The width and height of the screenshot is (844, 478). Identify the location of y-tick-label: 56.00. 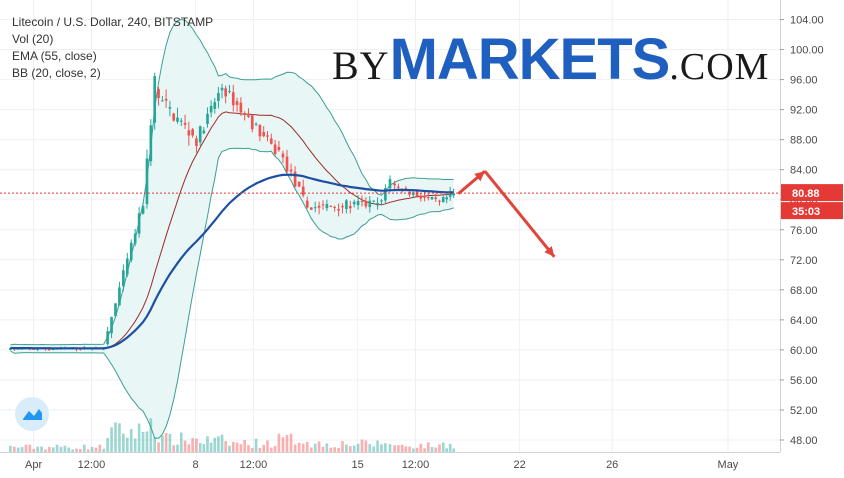
(804, 381).